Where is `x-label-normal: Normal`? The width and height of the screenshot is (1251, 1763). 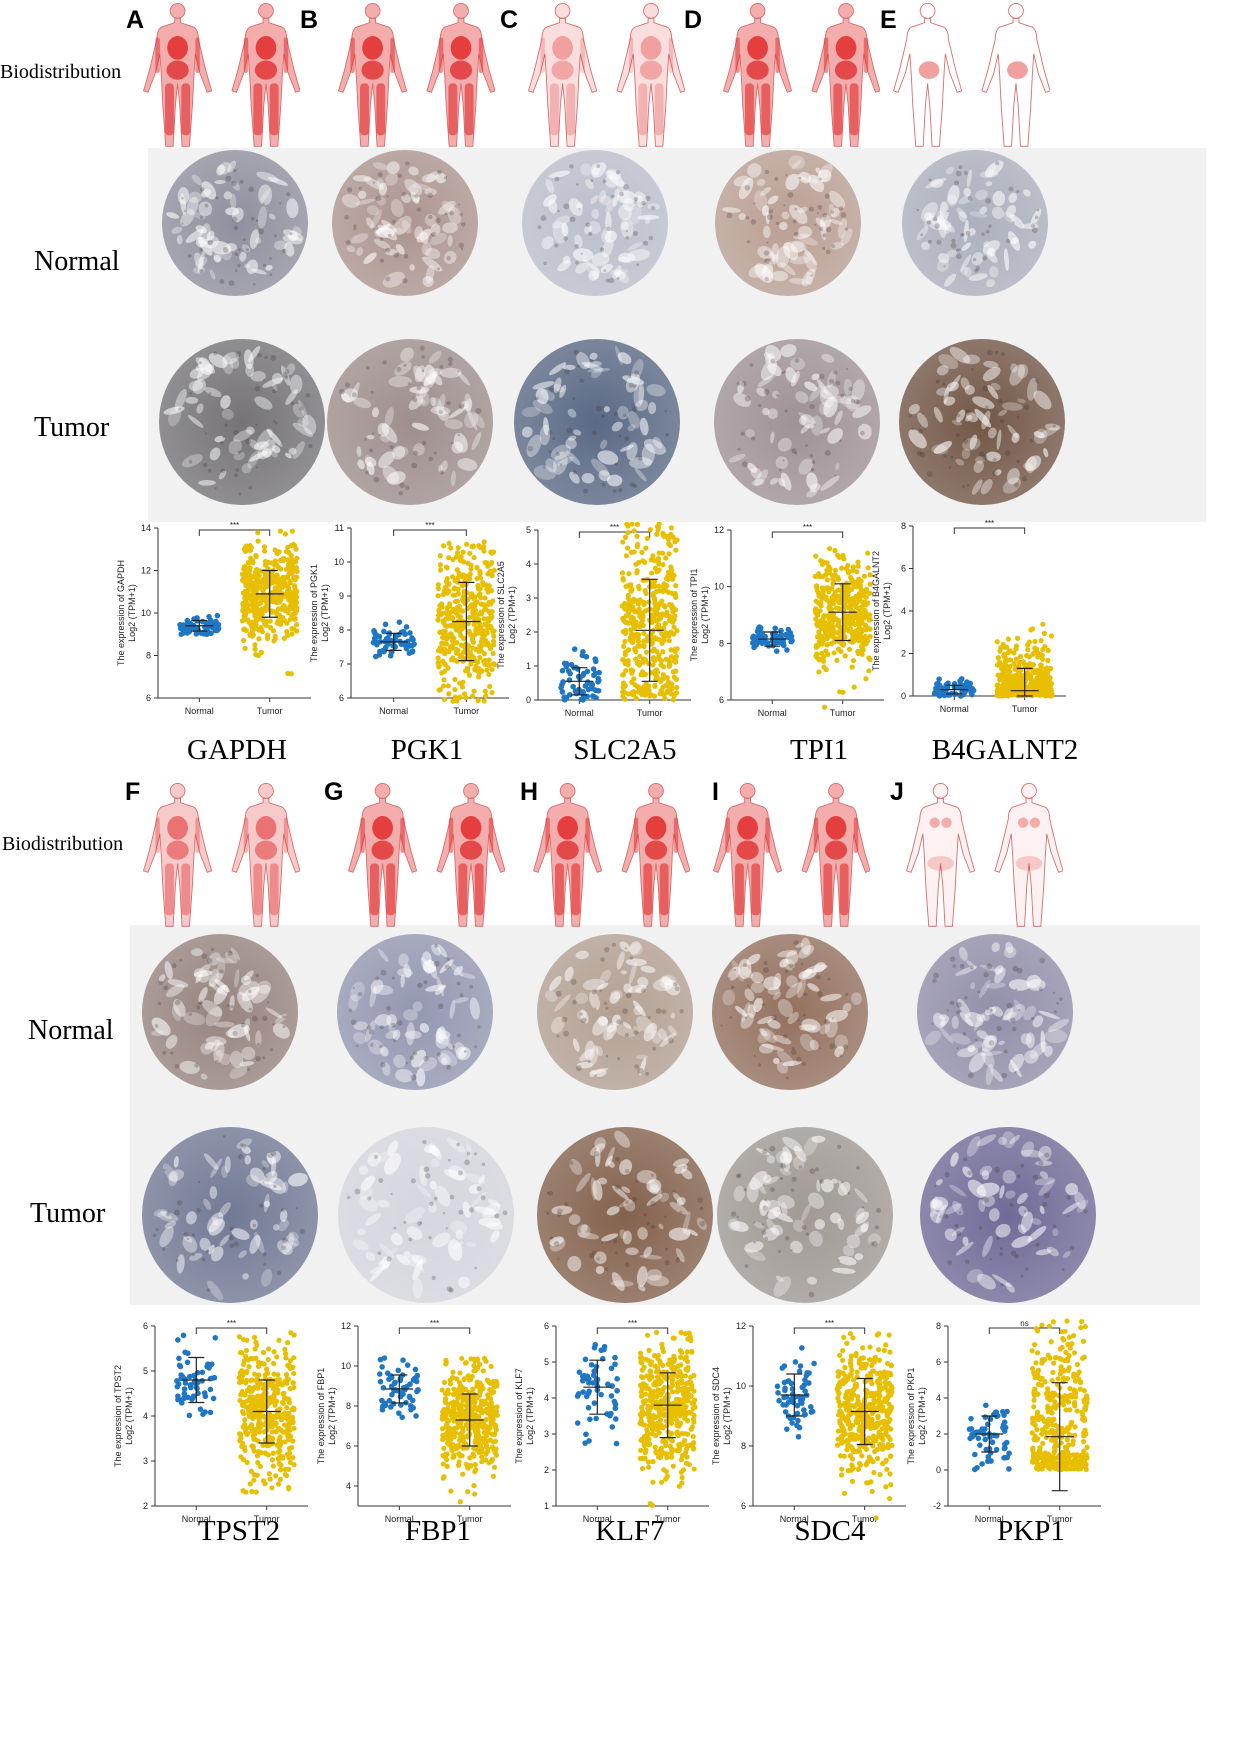
x-label-normal: Normal is located at coordinates (399, 1519).